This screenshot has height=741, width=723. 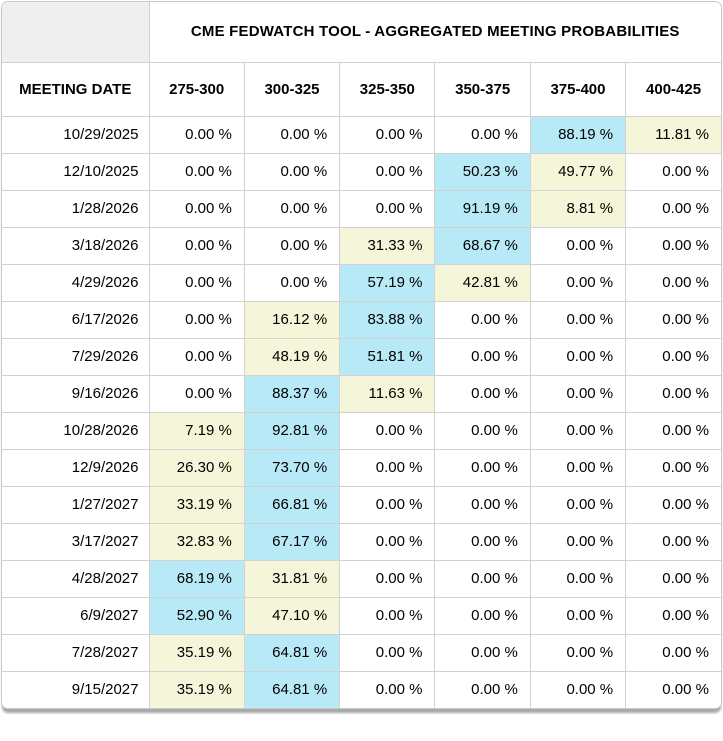 What do you see at coordinates (292, 356) in the screenshot?
I see `probability-cell: 48.19 %` at bounding box center [292, 356].